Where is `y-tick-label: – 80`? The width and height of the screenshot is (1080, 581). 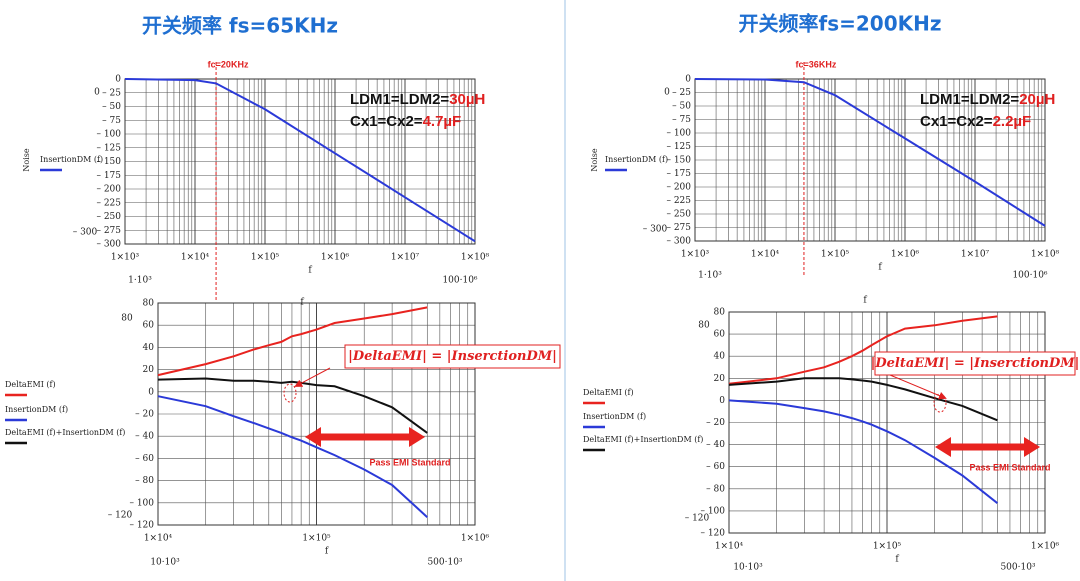
y-tick-label: – 80 is located at coordinates (715, 489).